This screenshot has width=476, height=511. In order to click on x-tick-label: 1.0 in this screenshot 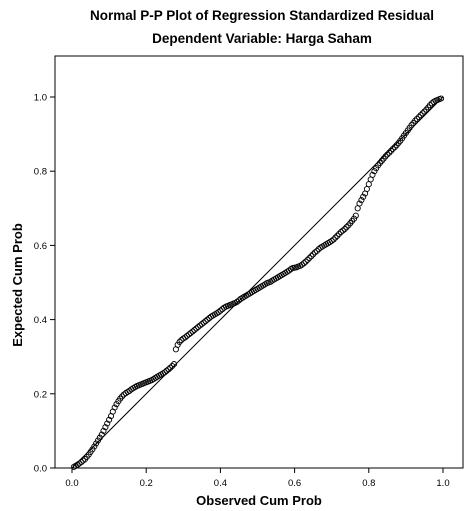, I will do `click(442, 483)`.